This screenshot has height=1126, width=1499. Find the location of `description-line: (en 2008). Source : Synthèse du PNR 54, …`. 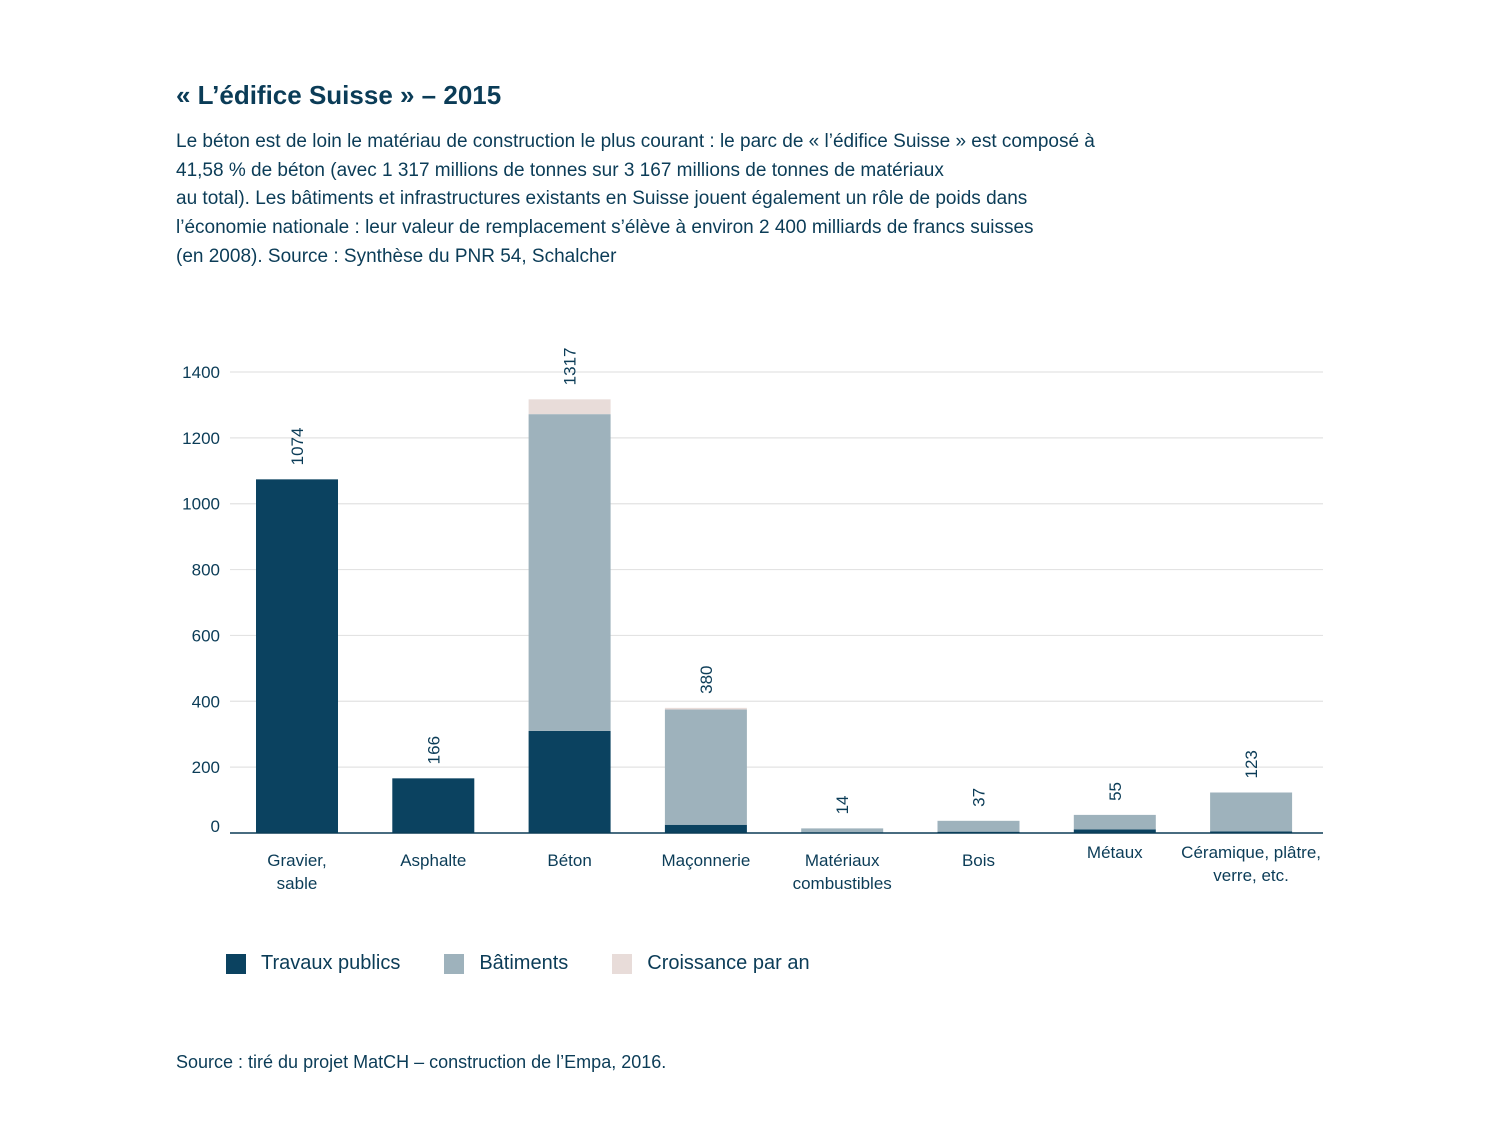

description-line: (en 2008). Source : Synthèse du PNR 54, … is located at coordinates (396, 256).